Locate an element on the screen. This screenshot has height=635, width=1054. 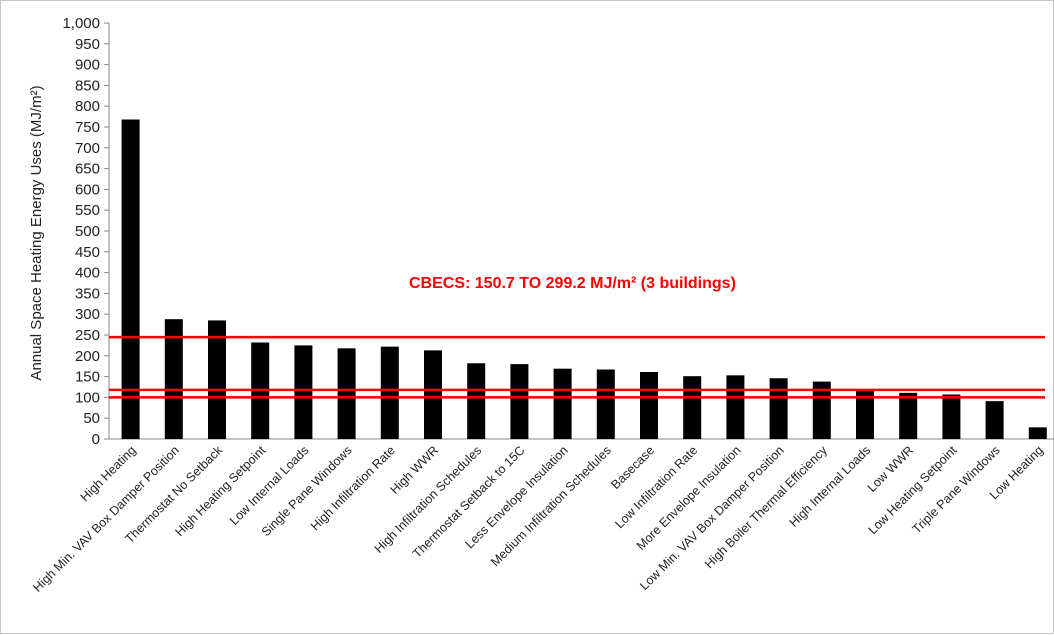
y-tick-label: 250 is located at coordinates (87, 335).